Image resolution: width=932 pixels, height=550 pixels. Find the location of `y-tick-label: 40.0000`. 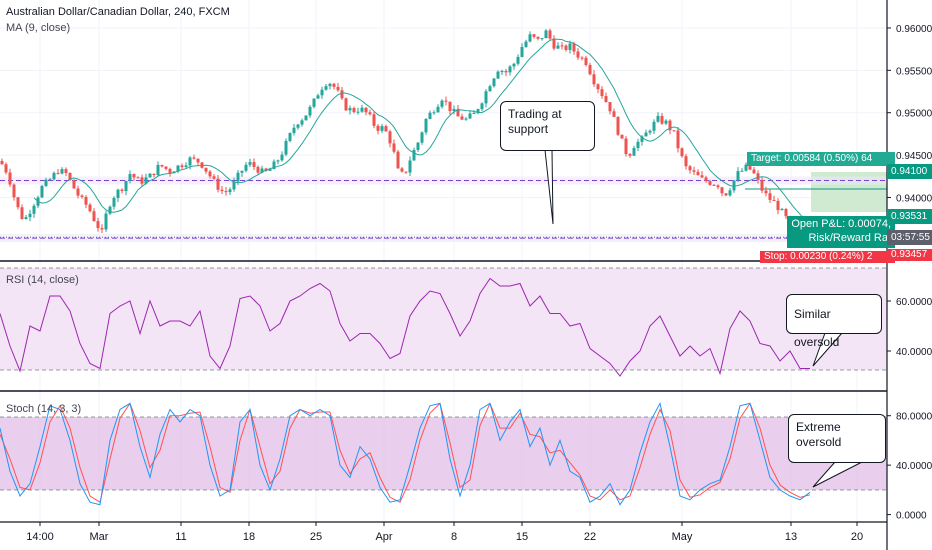

y-tick-label: 40.0000 is located at coordinates (914, 352).